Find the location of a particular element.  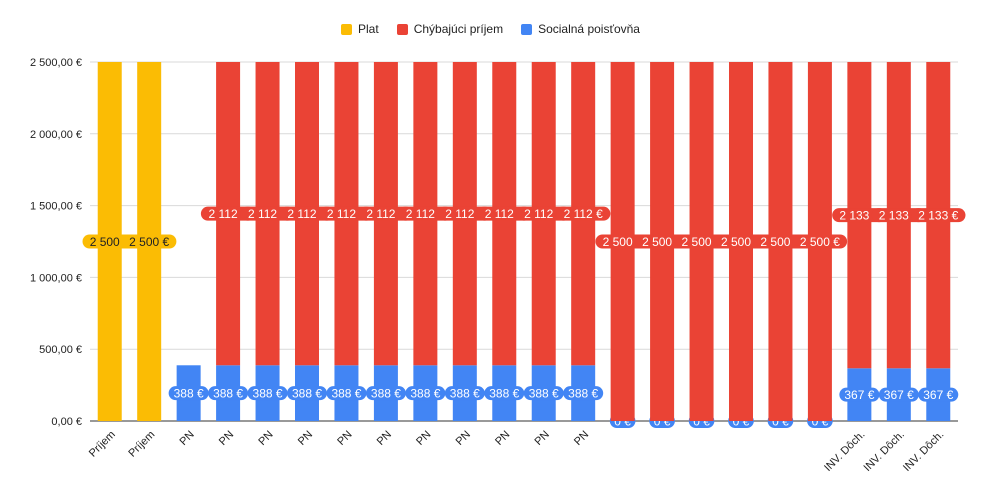

chart-legend: Plat Chýbajúci príjem Socialná poisťovňa is located at coordinates (490, 29).